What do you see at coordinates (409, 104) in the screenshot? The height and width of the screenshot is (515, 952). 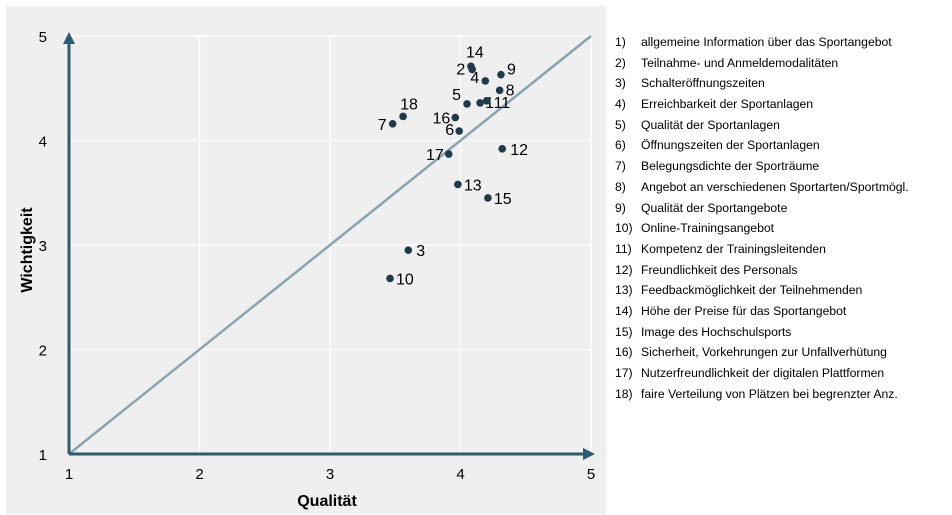 I see `point-label-18: 18` at bounding box center [409, 104].